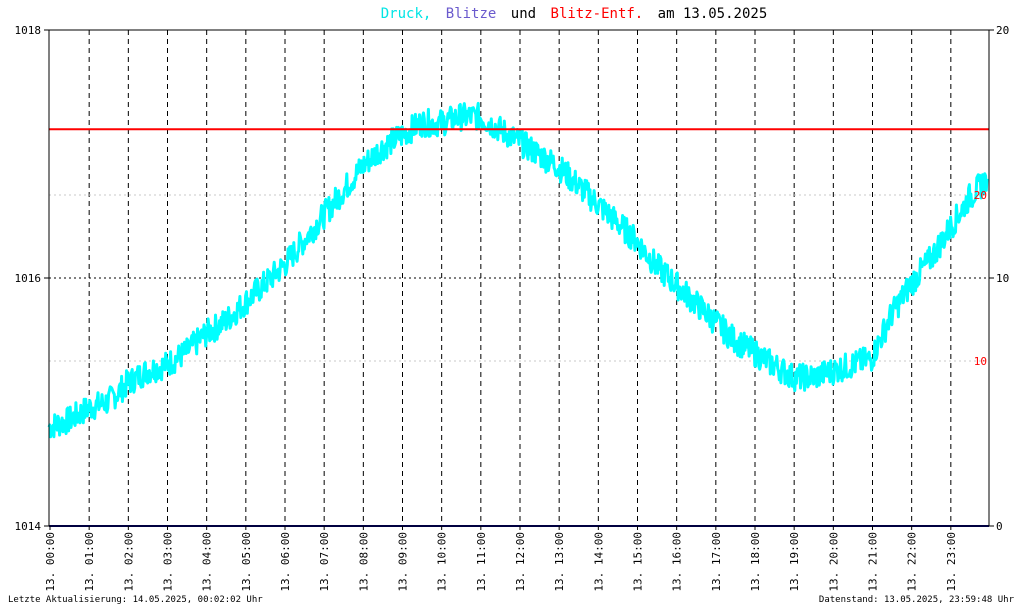 The image size is (1020, 610). Describe the element at coordinates (481, 562) in the screenshot. I see `x-tick-label: 13. 11:00` at that location.